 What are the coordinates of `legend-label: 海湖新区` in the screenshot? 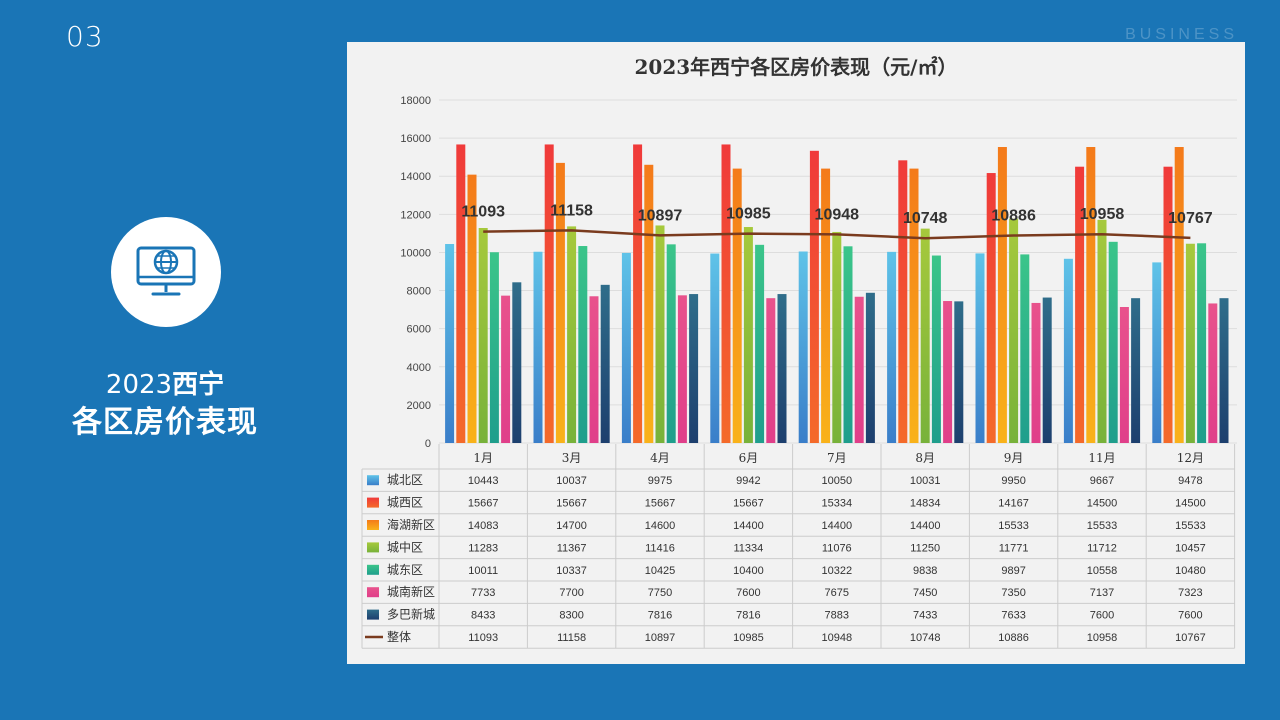 It's located at (411, 524).